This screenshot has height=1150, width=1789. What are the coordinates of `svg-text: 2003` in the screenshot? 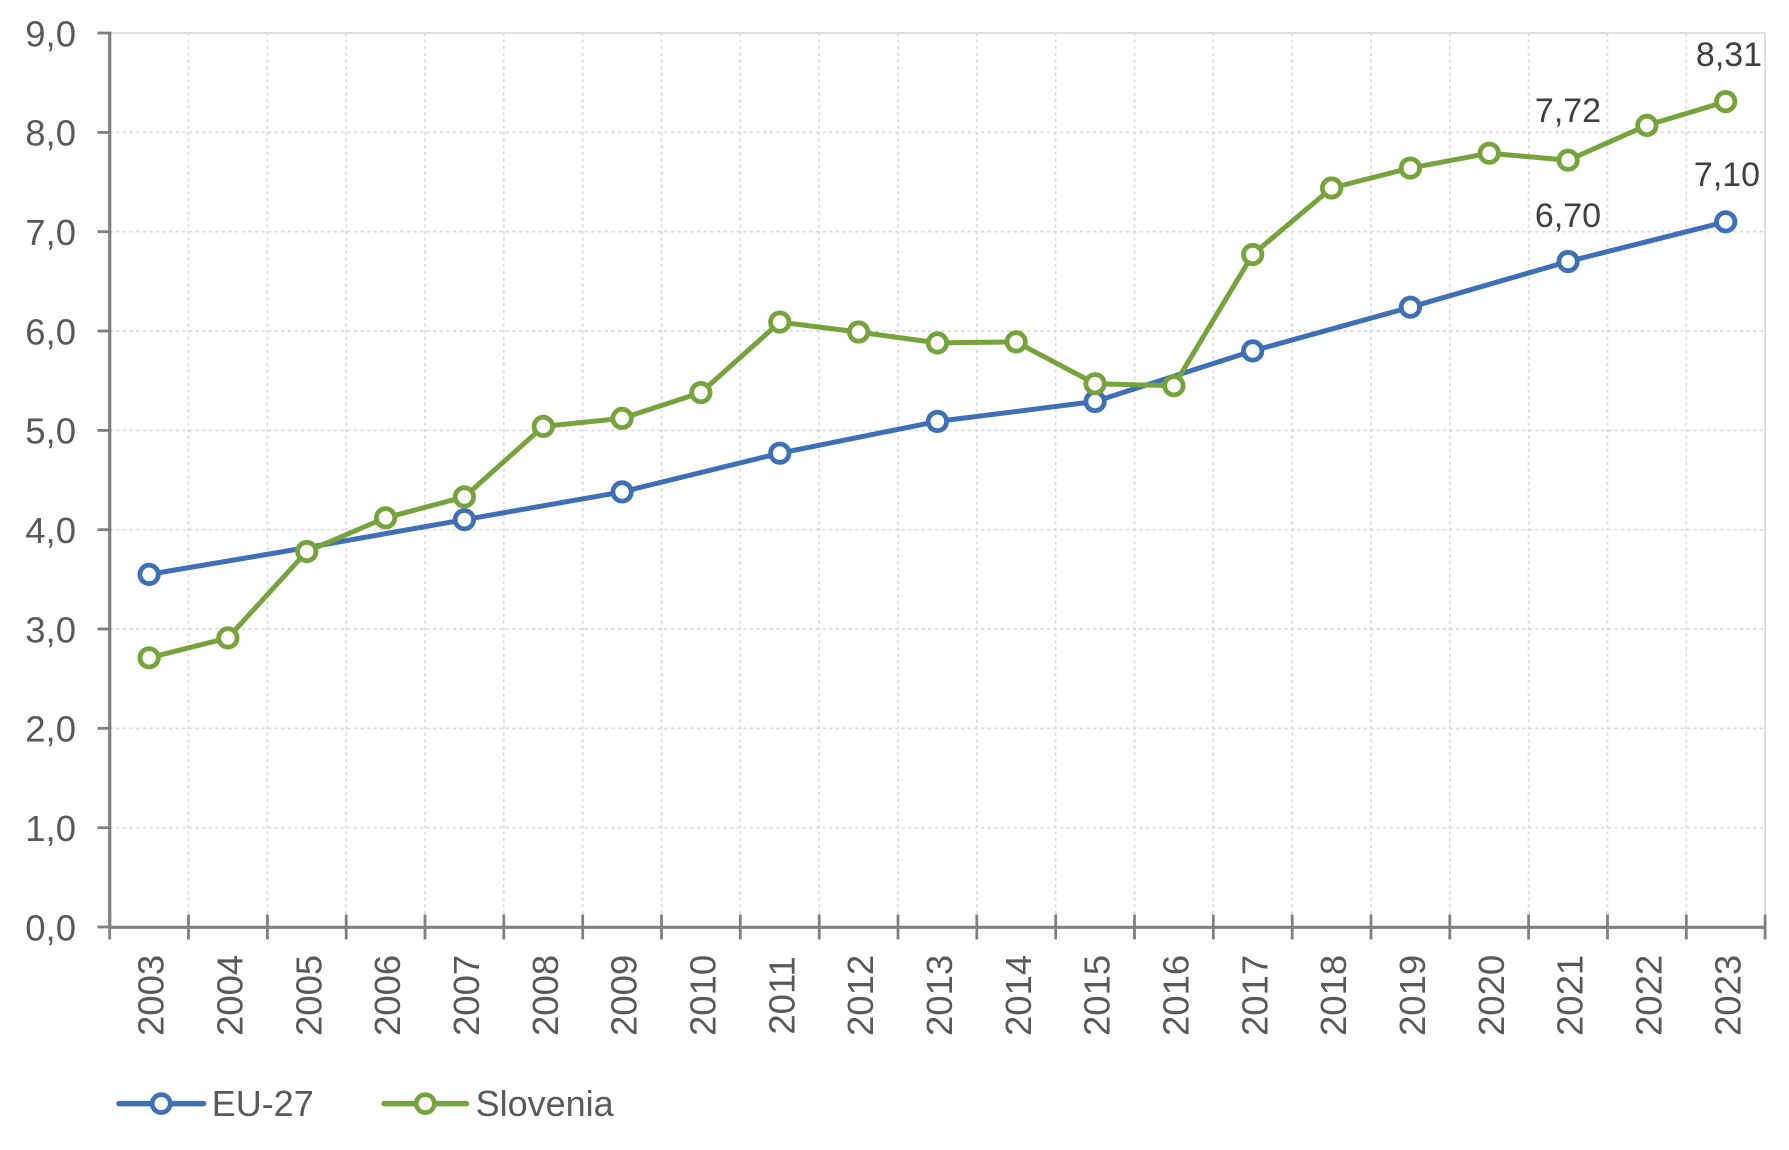 It's located at (151, 995).